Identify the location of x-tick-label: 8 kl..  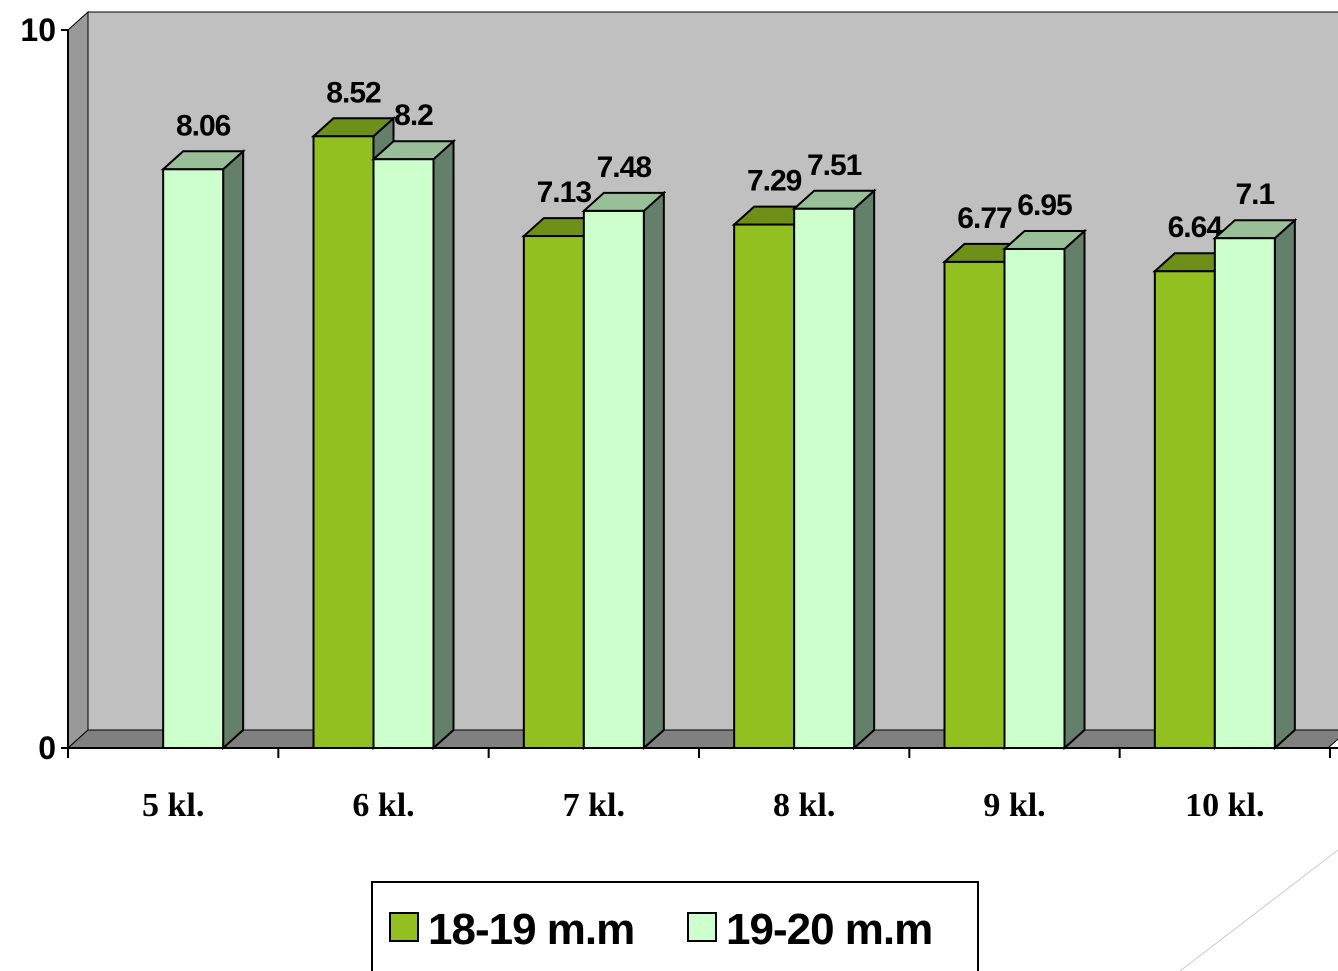
(804, 805).